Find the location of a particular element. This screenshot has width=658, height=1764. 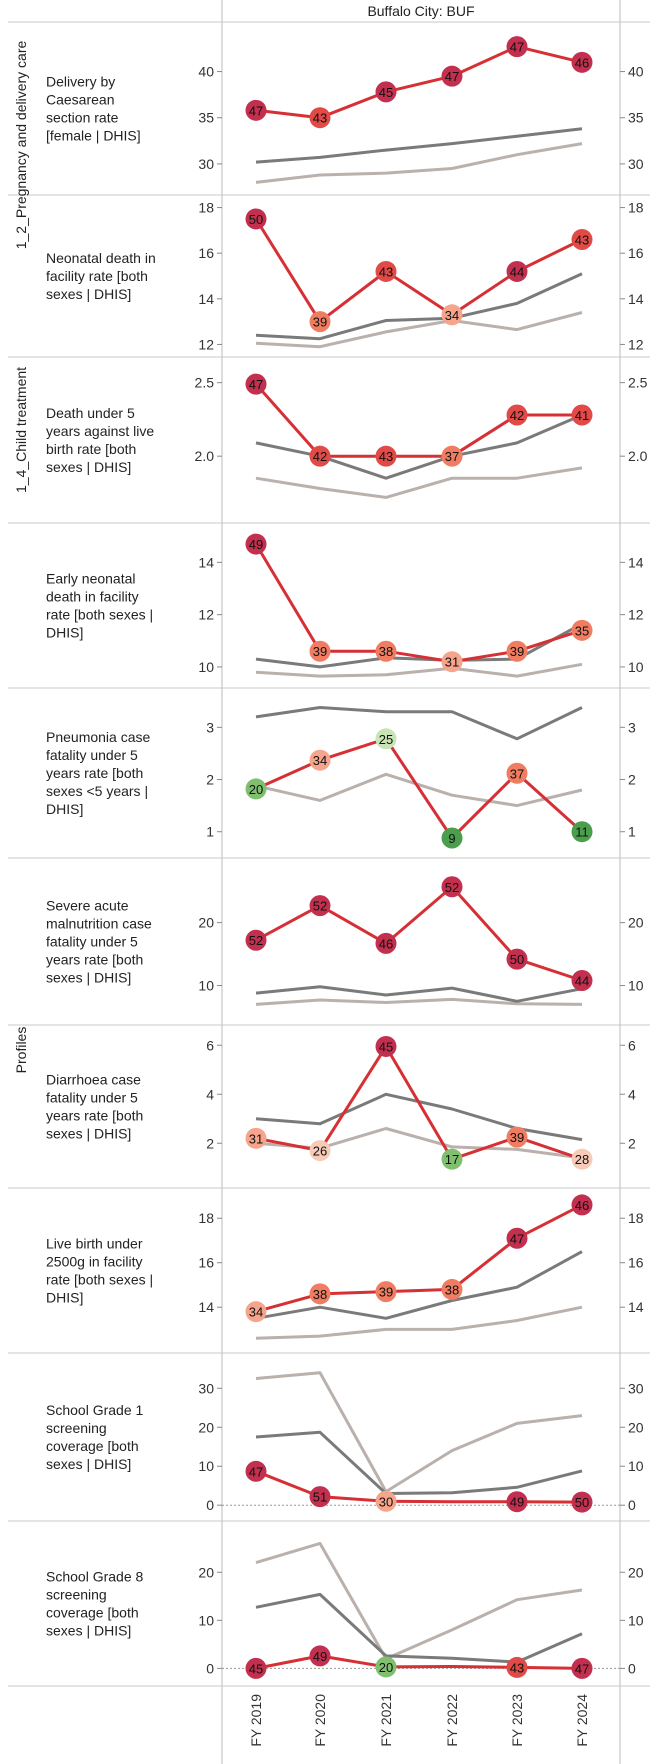

panel-6-rank-label-4: 39 is located at coordinates (517, 1137).